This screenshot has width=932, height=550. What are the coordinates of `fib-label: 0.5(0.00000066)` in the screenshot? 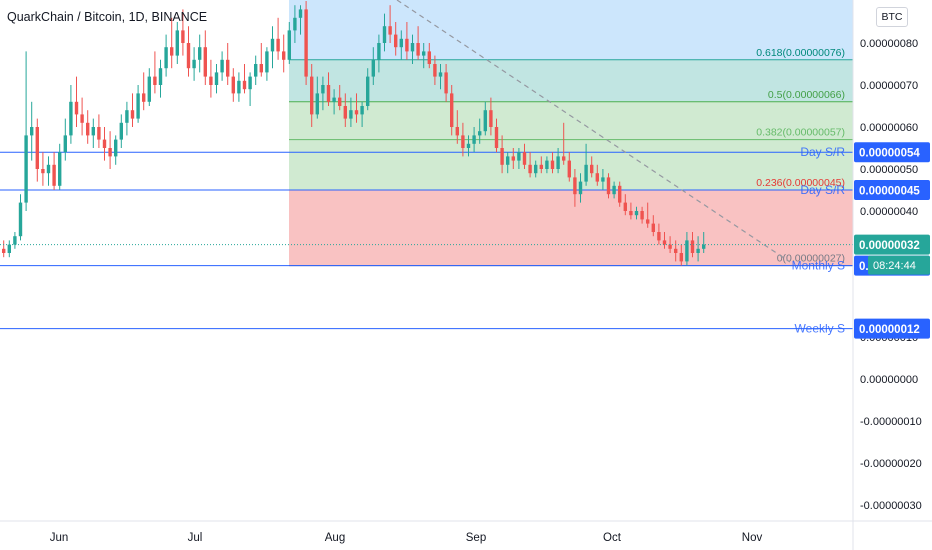 It's located at (806, 95).